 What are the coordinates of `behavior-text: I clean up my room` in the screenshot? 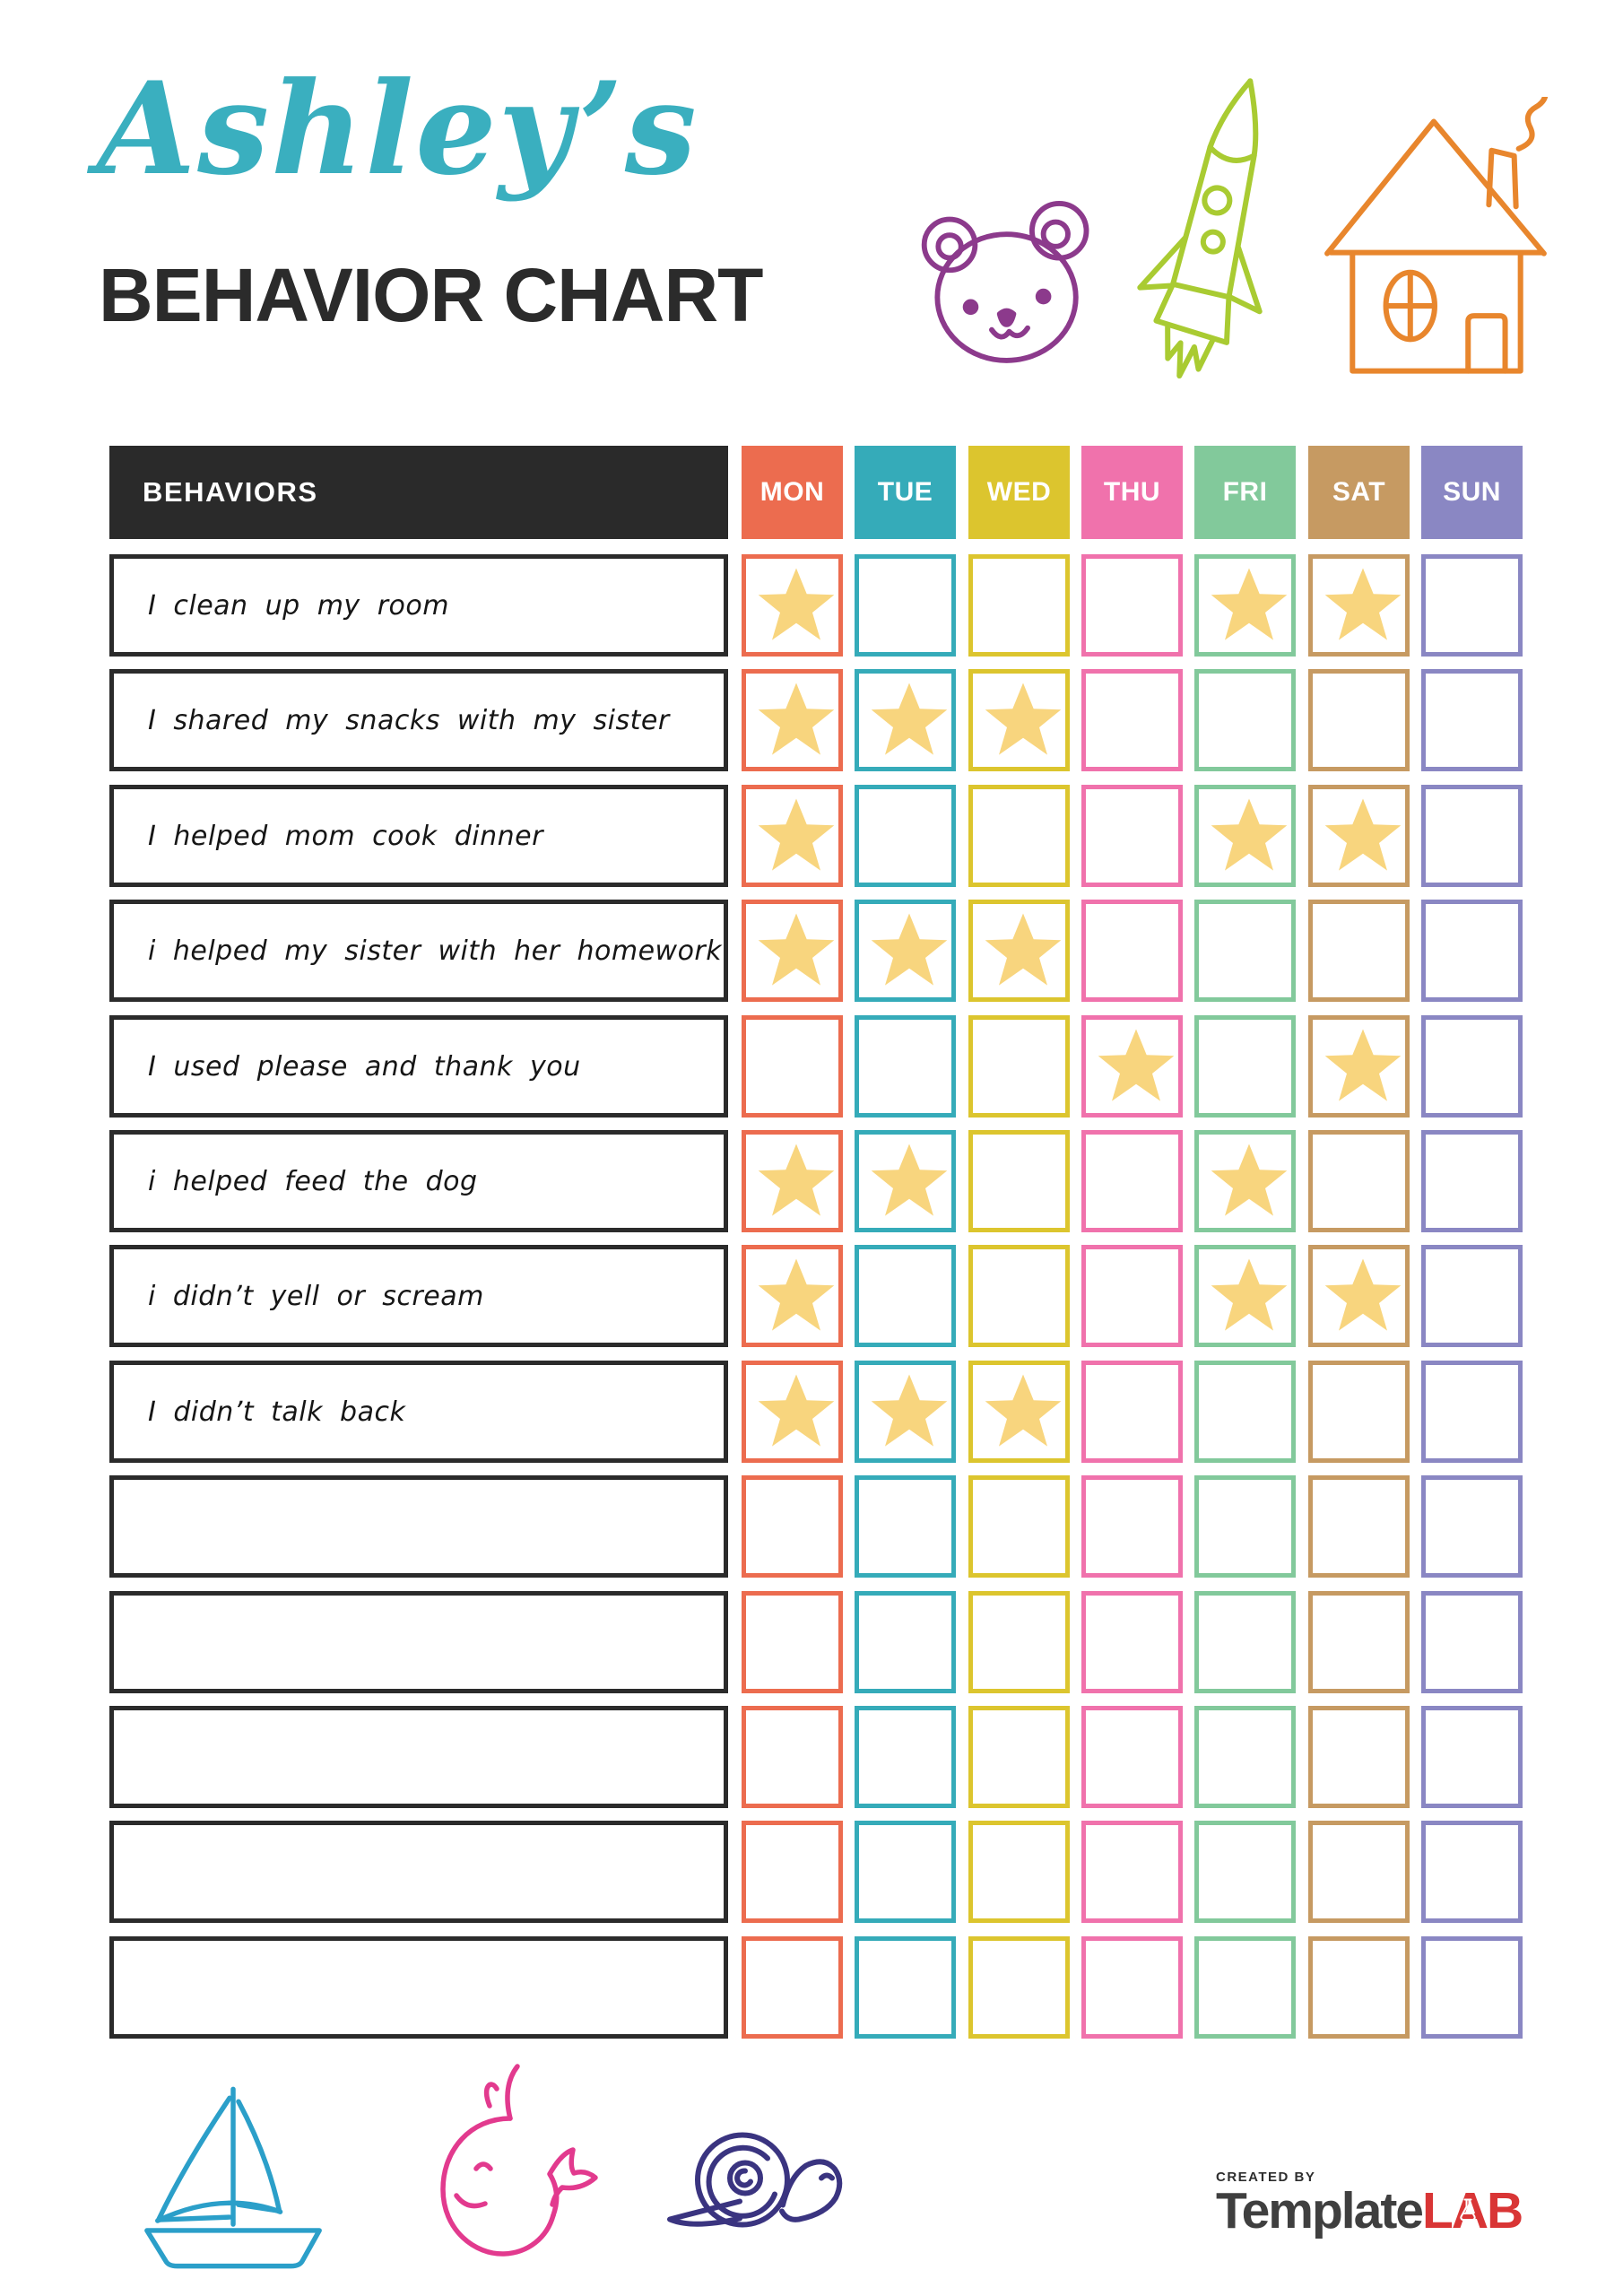 It's located at (298, 605).